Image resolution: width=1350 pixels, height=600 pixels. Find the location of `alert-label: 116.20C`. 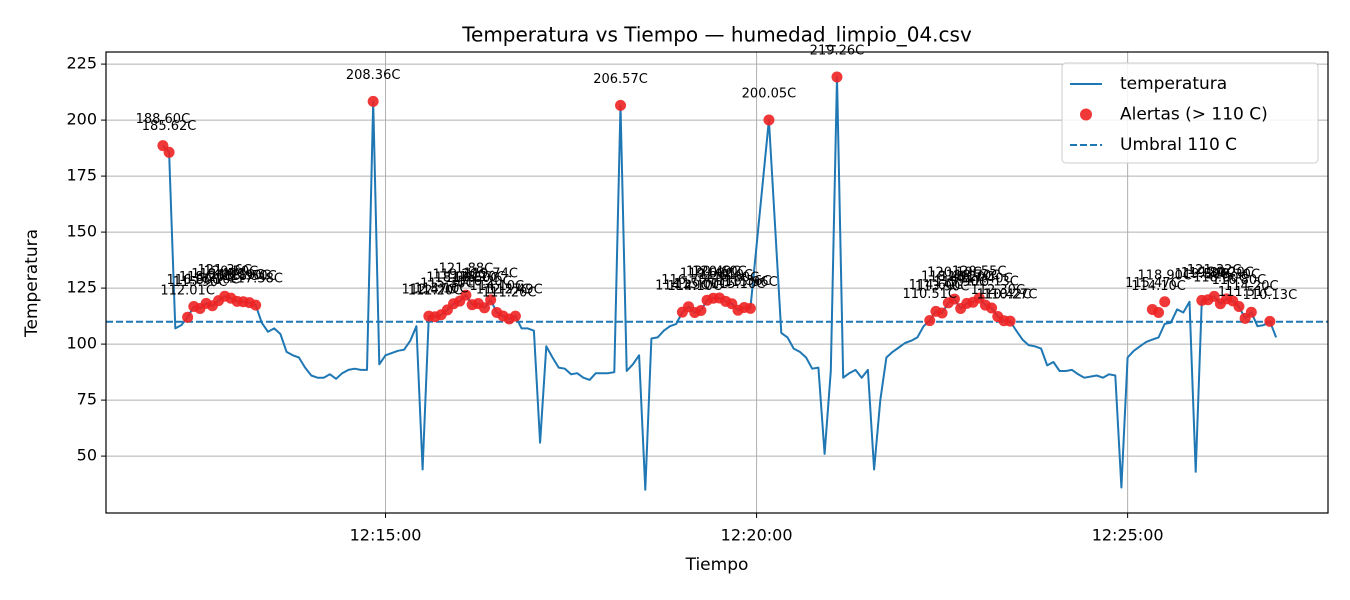

alert-label: 116.20C is located at coordinates (484, 281).